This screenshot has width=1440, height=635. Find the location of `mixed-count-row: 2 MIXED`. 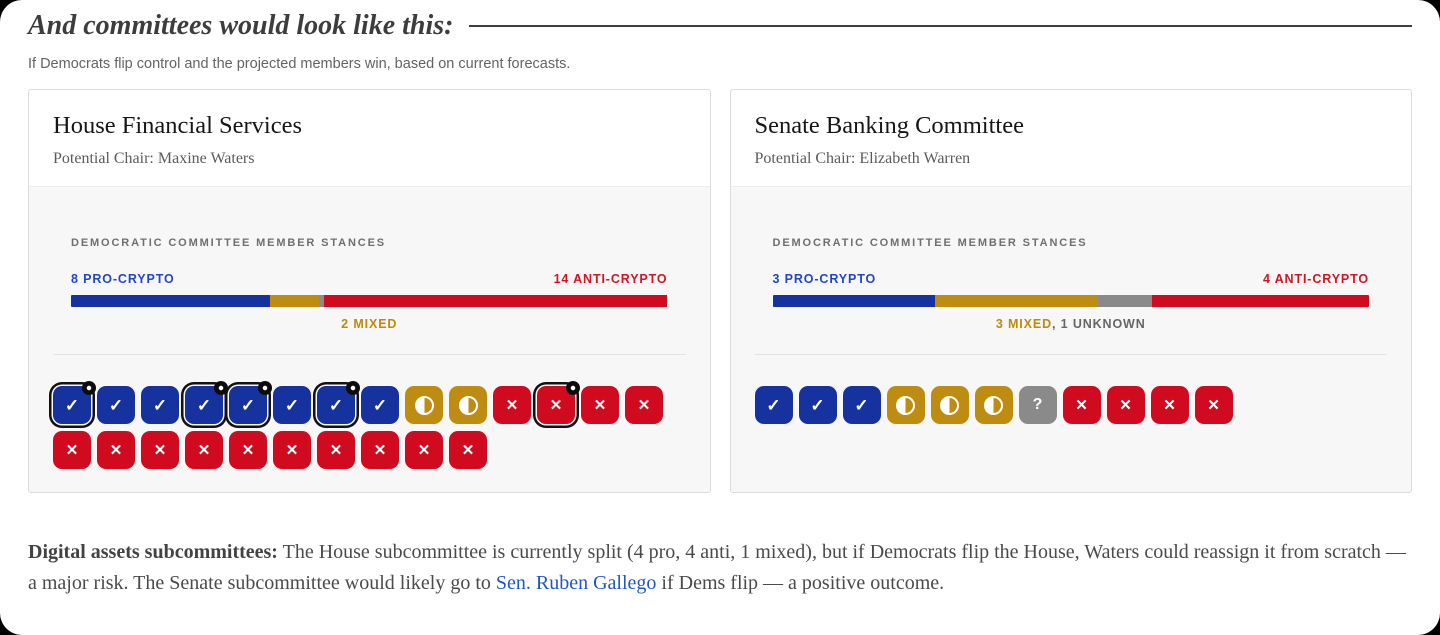

mixed-count-row: 2 MIXED is located at coordinates (369, 324).